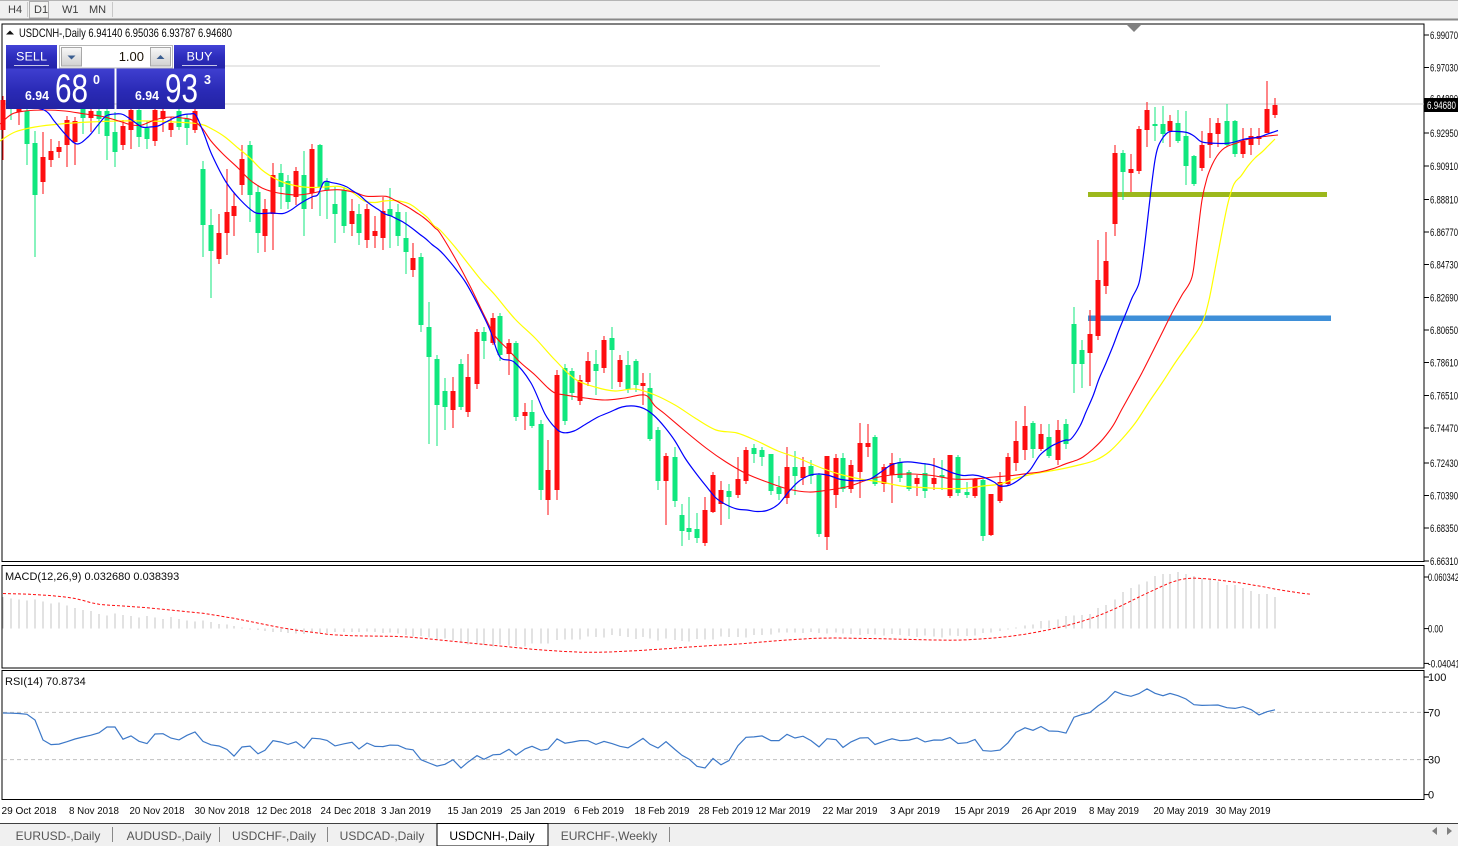 The height and width of the screenshot is (846, 1458). What do you see at coordinates (1444, 266) in the screenshot?
I see `svg-text: 6.84730` at bounding box center [1444, 266].